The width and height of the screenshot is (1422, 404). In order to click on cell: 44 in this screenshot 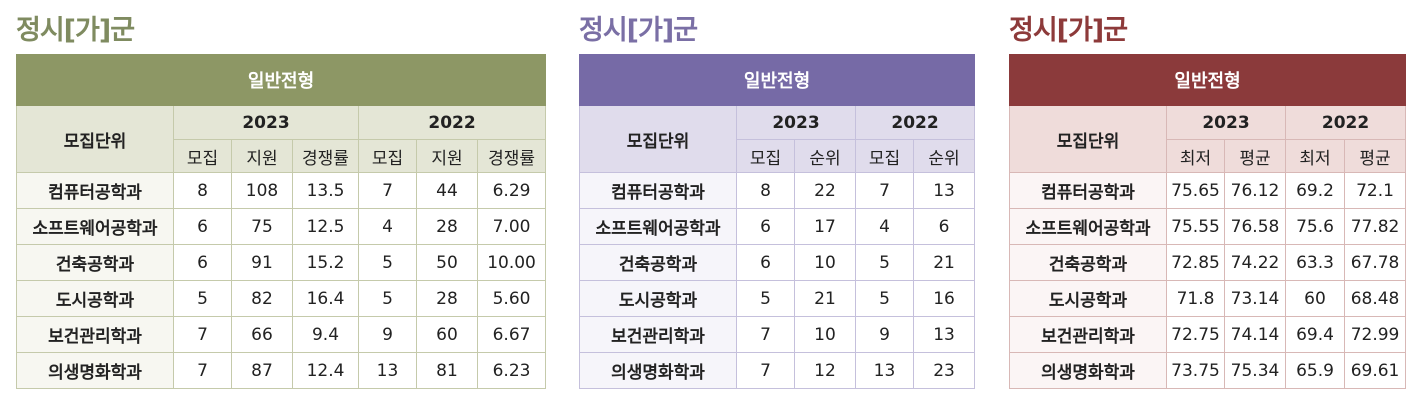, I will do `click(447, 190)`.